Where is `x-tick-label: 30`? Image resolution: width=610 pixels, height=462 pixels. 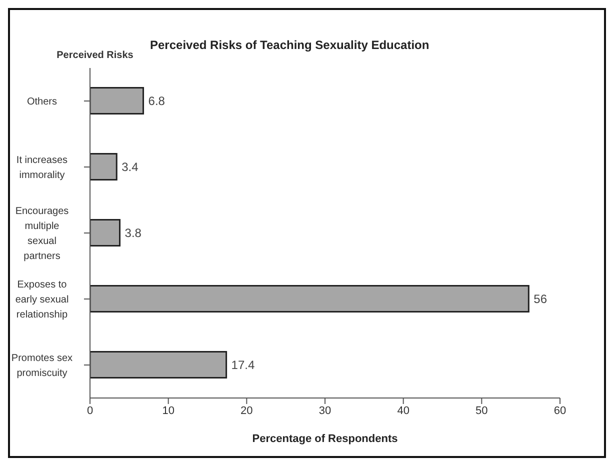 x-tick-label: 30 is located at coordinates (325, 410).